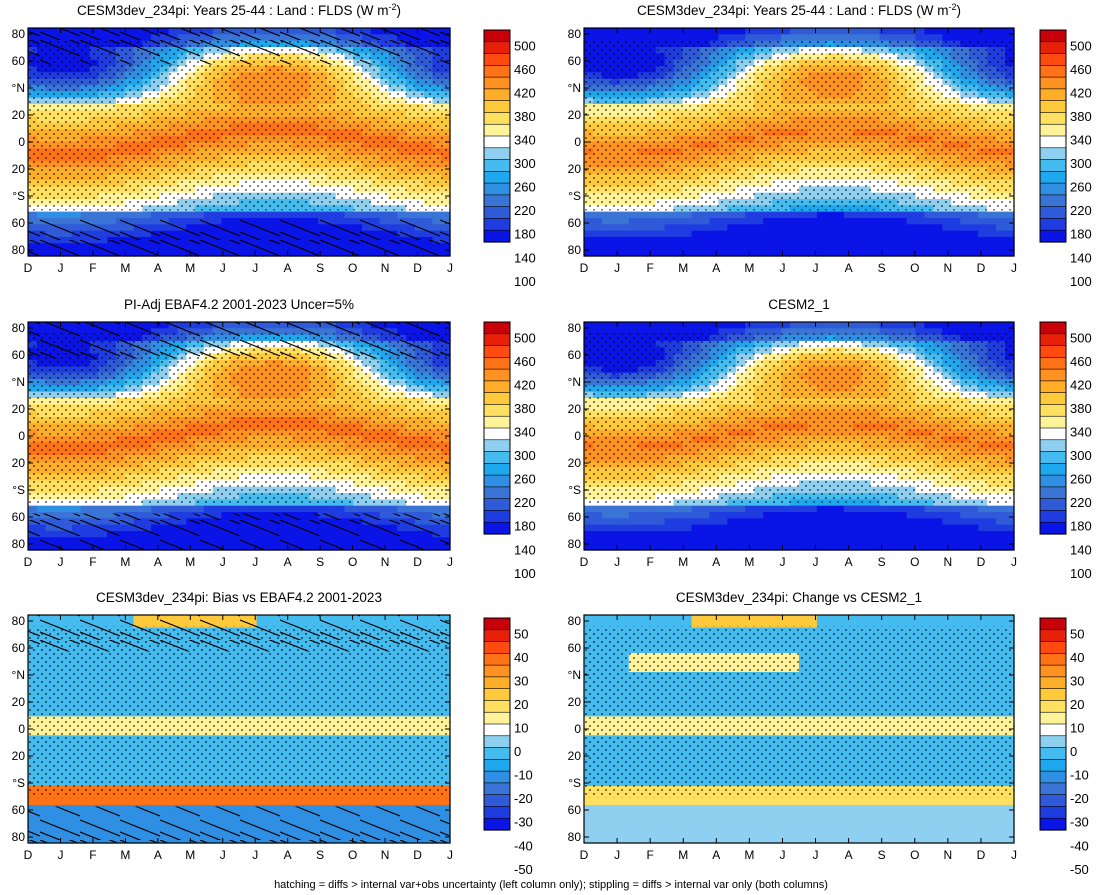 This screenshot has height=895, width=1102. Describe the element at coordinates (239, 237) in the screenshot. I see `hatching-south` at that location.